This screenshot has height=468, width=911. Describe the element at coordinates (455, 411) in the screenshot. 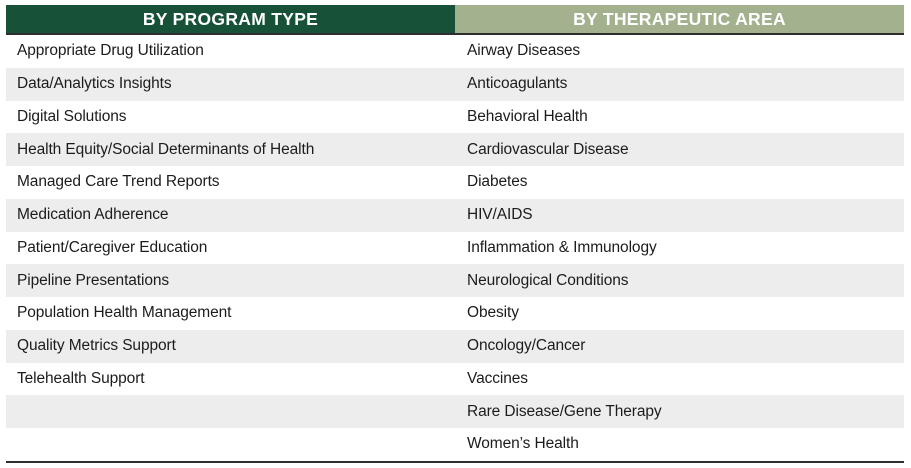

I see `table-row: Rare Disease/Gene Therapy` at that location.